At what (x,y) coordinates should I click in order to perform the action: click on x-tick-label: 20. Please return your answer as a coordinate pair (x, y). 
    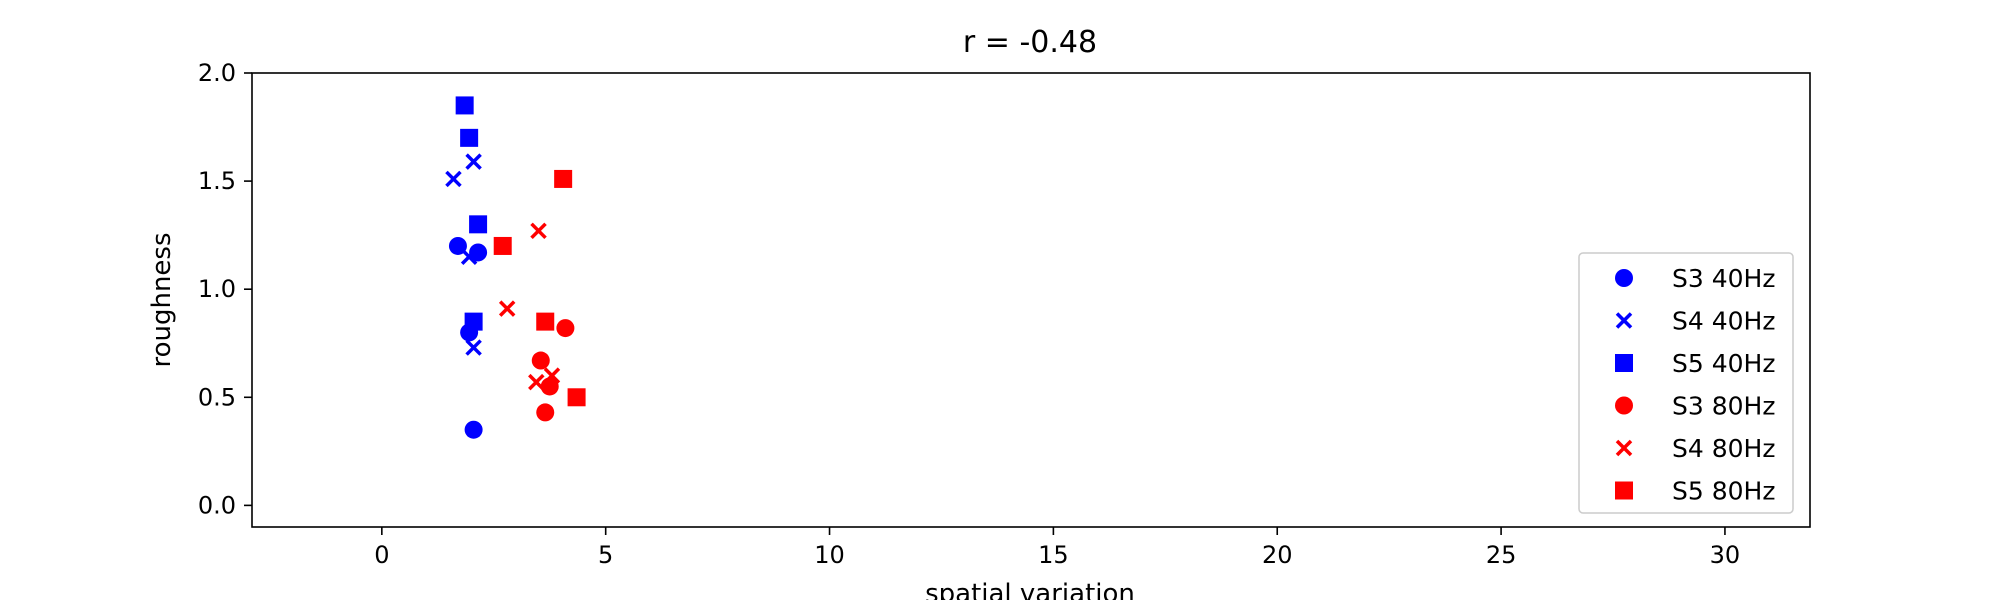
    Looking at the image, I should click on (1277, 555).